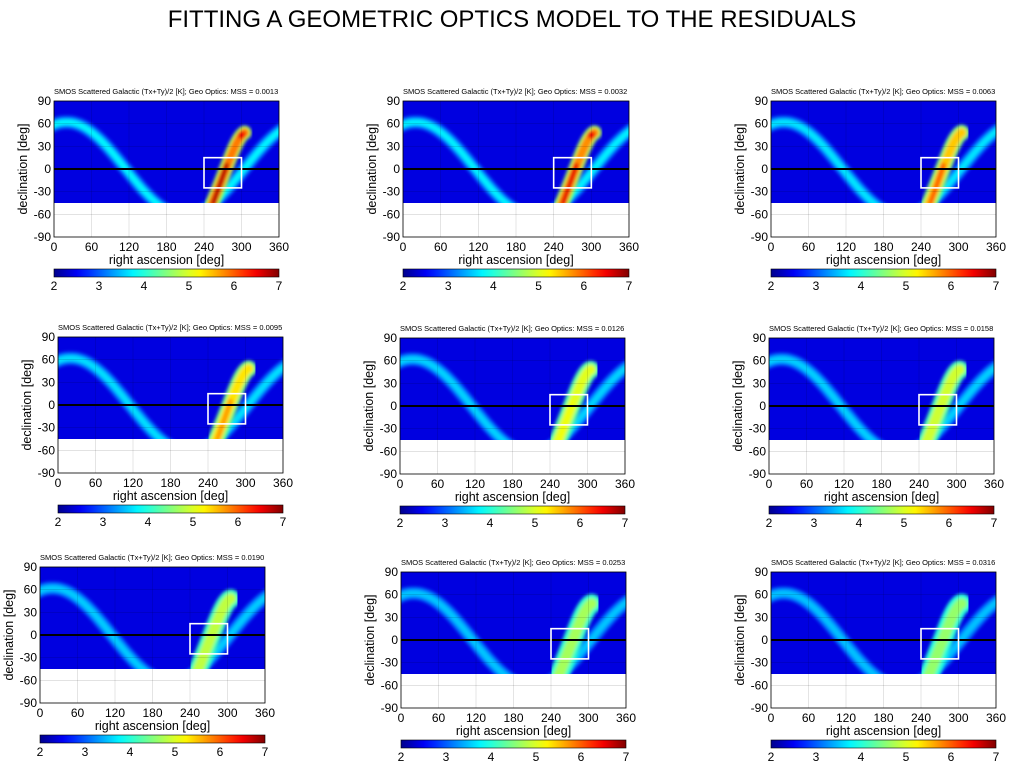 The width and height of the screenshot is (1024, 773). Describe the element at coordinates (33, 635) in the screenshot. I see `y-tick-label: 0` at that location.